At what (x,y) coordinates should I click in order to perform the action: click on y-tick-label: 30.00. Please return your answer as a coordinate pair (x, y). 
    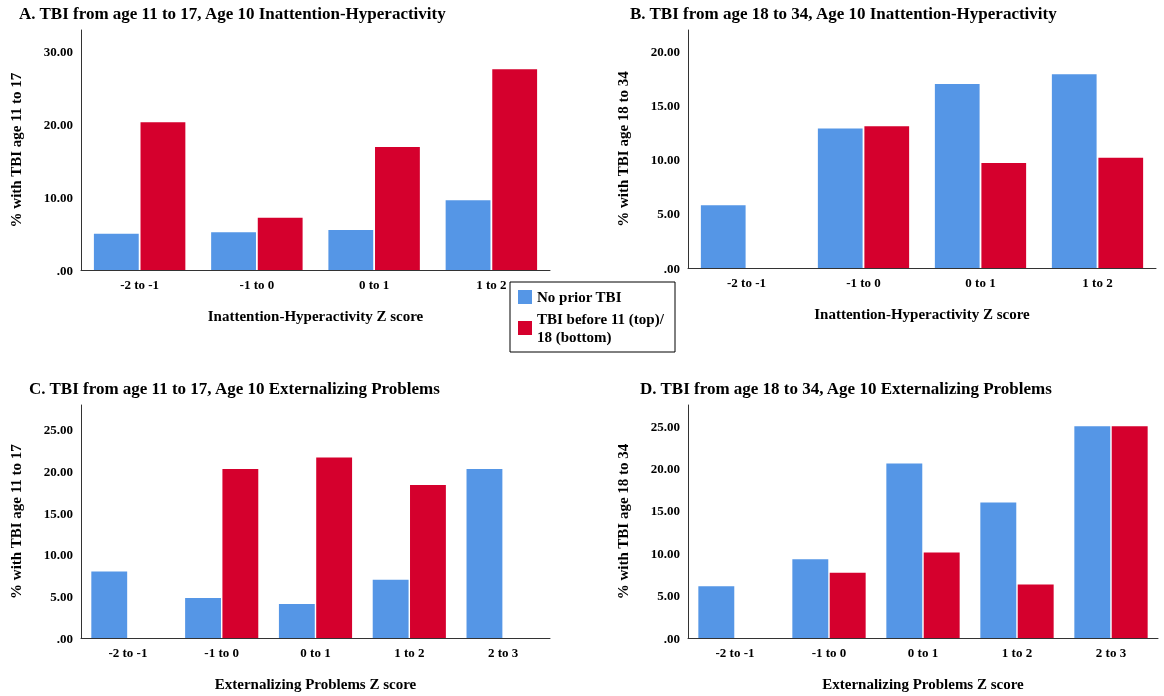
    Looking at the image, I should click on (58, 52).